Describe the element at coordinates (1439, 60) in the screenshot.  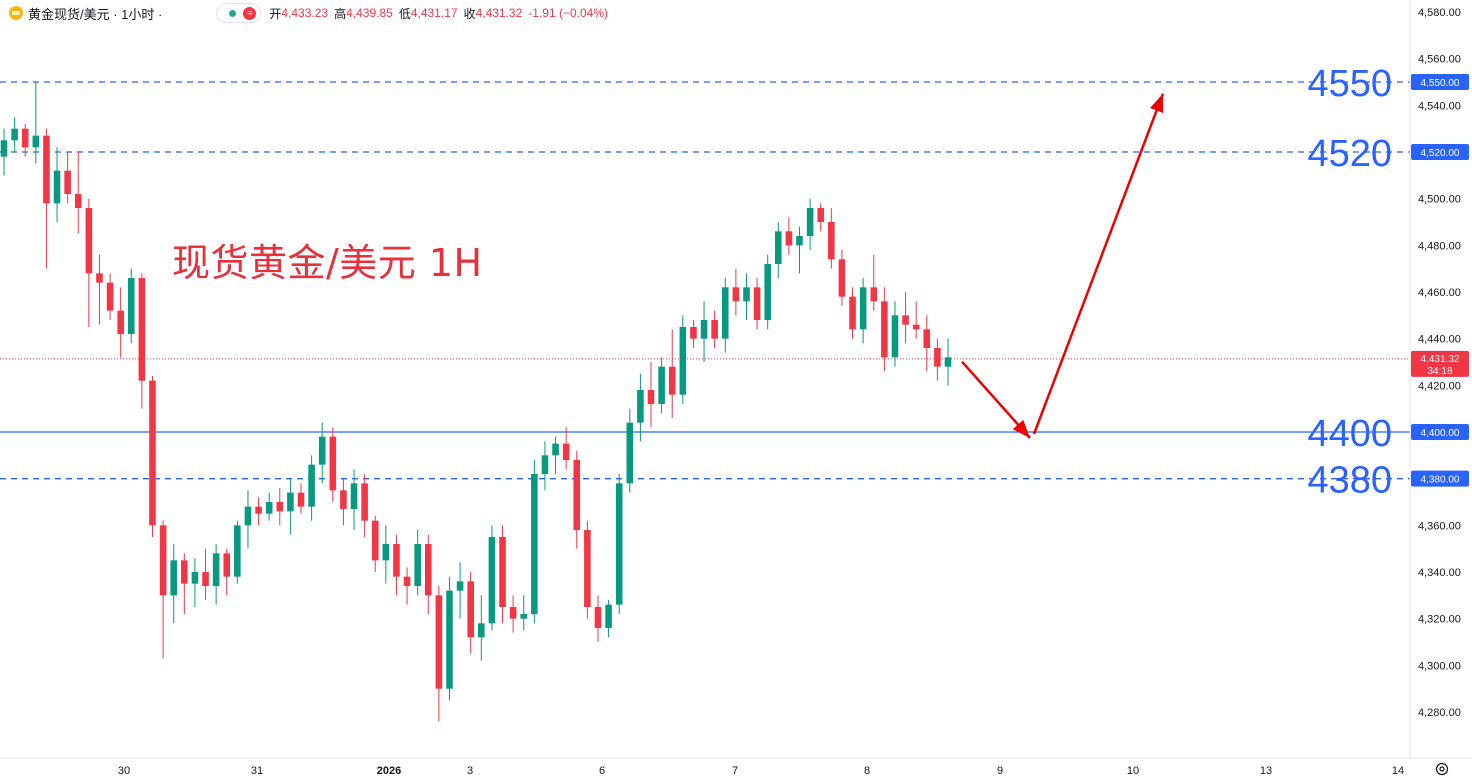
I see `price-tick-label: 4,560.00` at that location.